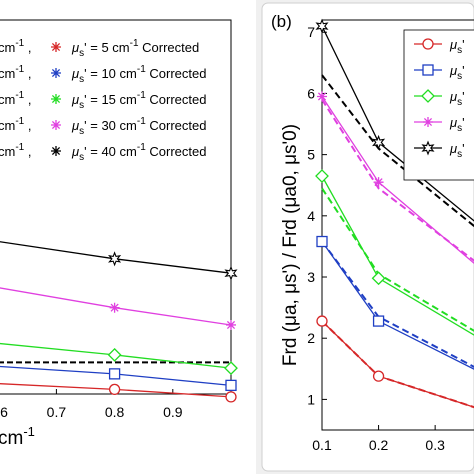 Image resolution: width=474 pixels, height=474 pixels. I want to click on left-x-tick-label: 0.8, so click(115, 412).